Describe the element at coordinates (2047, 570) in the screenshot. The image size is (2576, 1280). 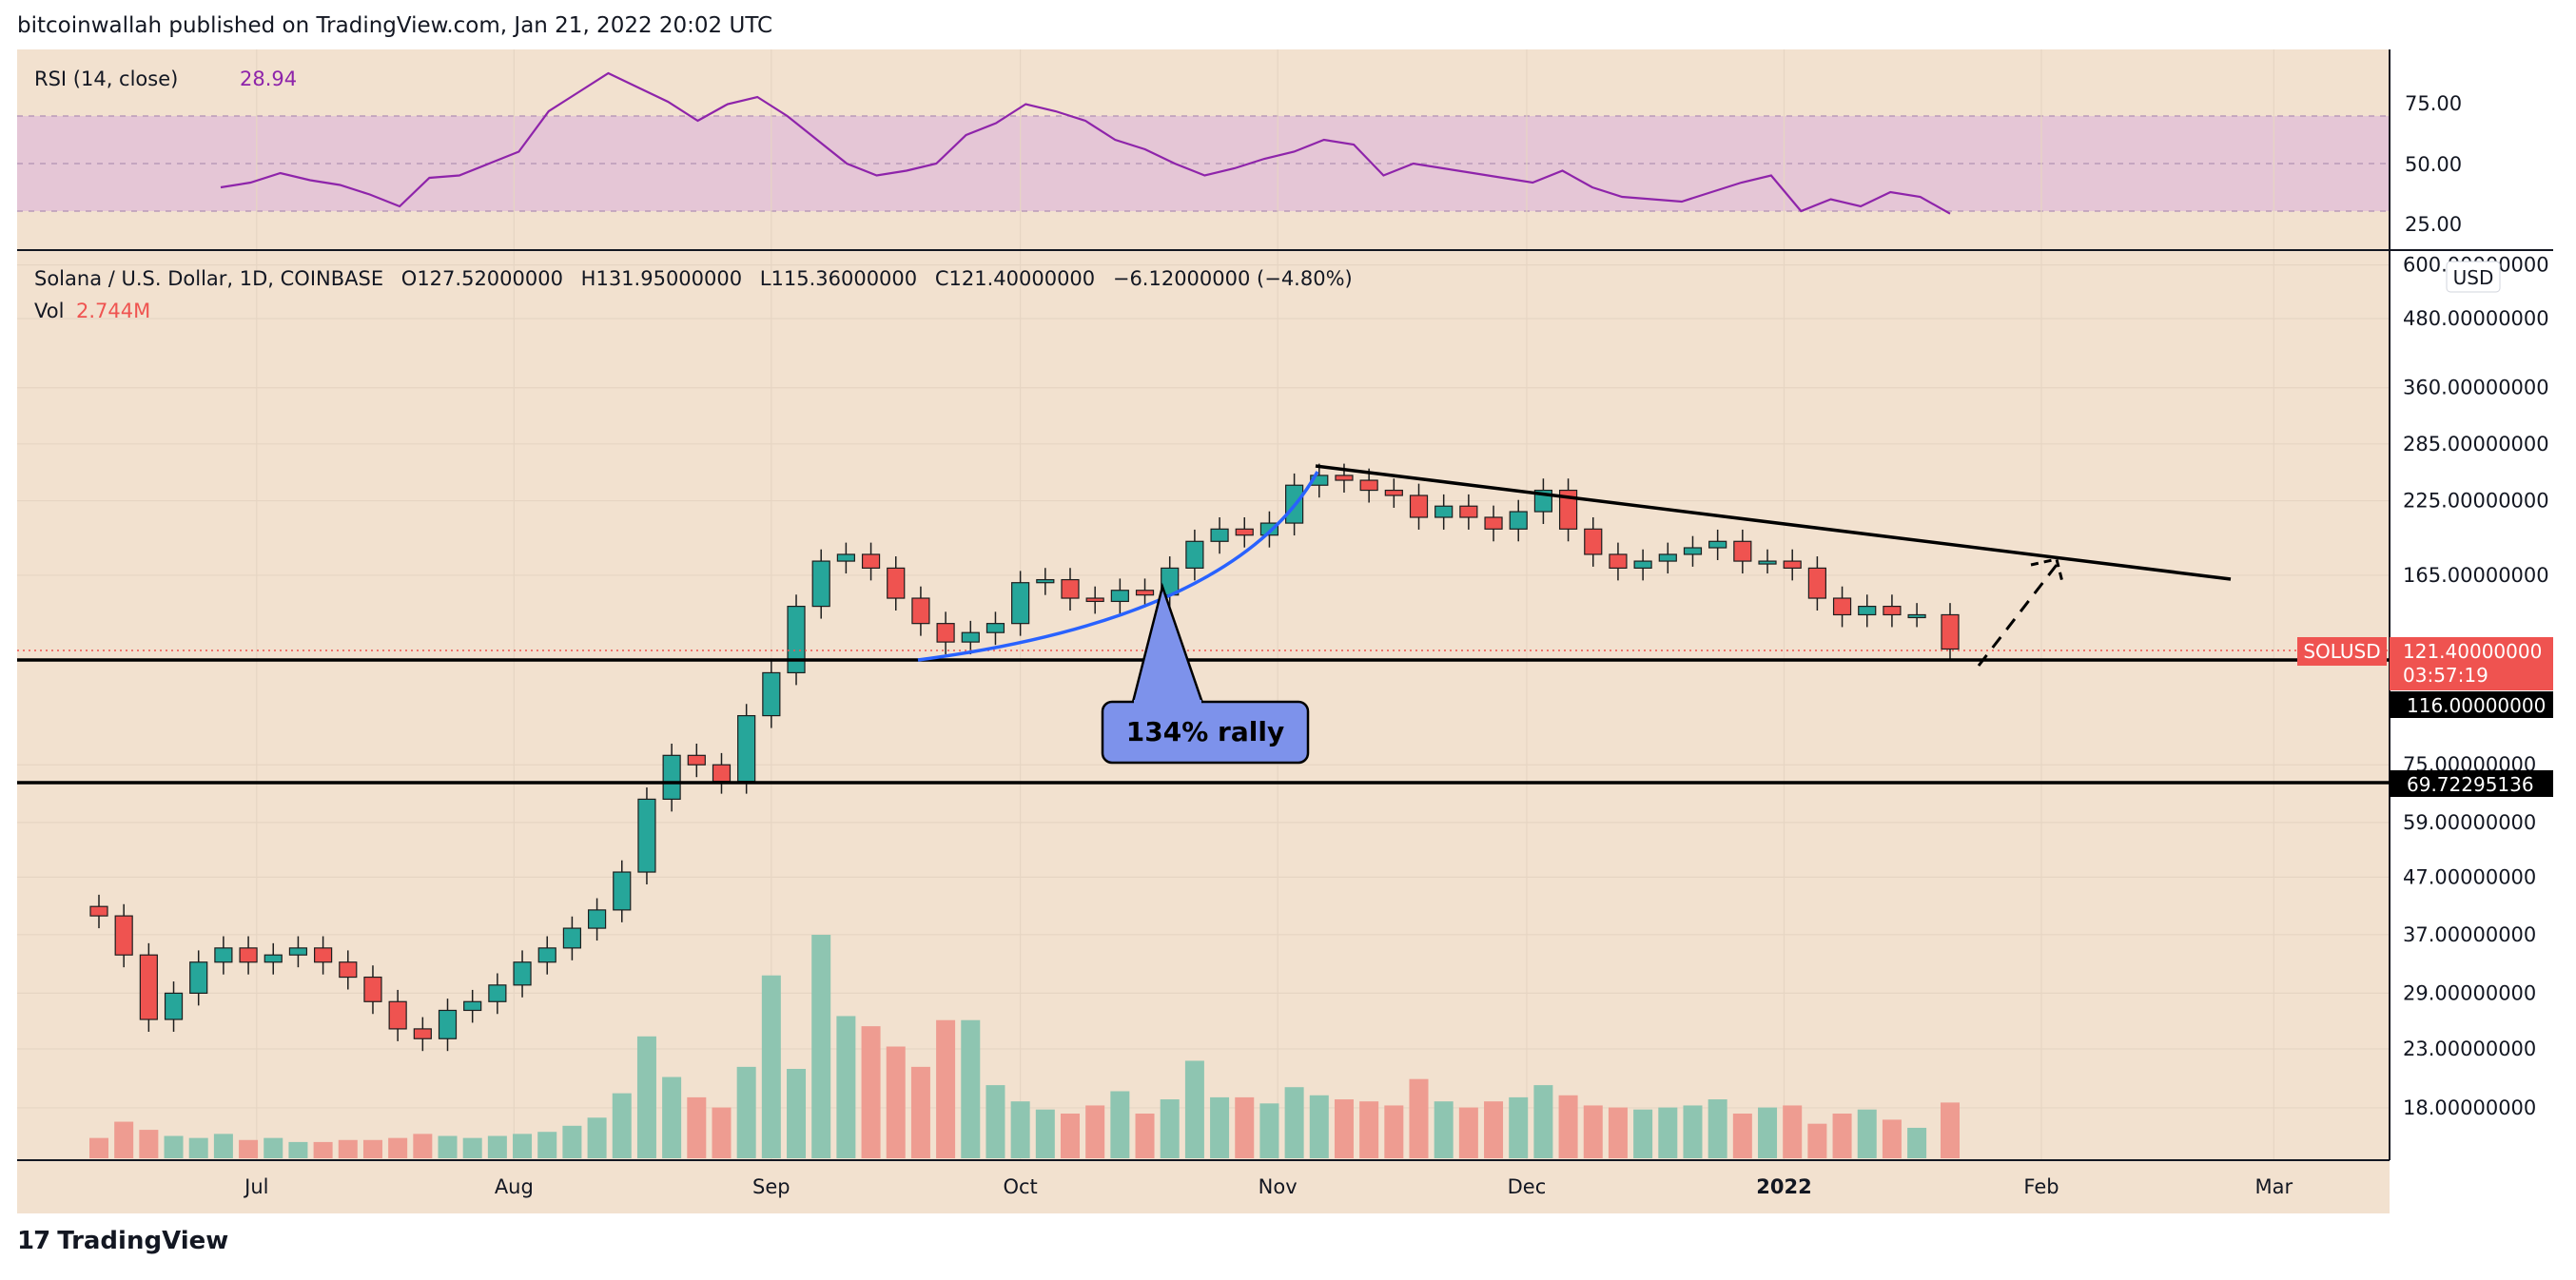
I see `projection-arrow-head` at that location.